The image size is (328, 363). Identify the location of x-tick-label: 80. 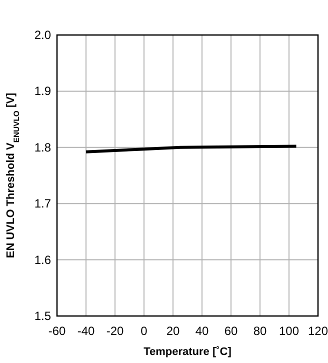
(260, 331).